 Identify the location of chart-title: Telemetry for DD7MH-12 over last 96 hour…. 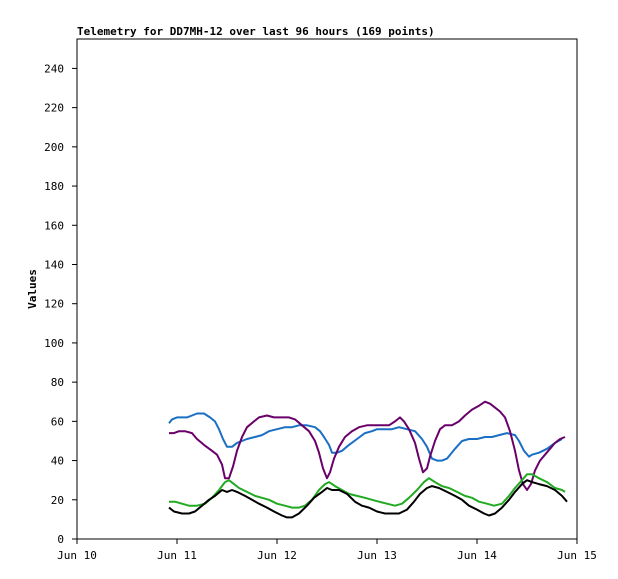
(256, 31).